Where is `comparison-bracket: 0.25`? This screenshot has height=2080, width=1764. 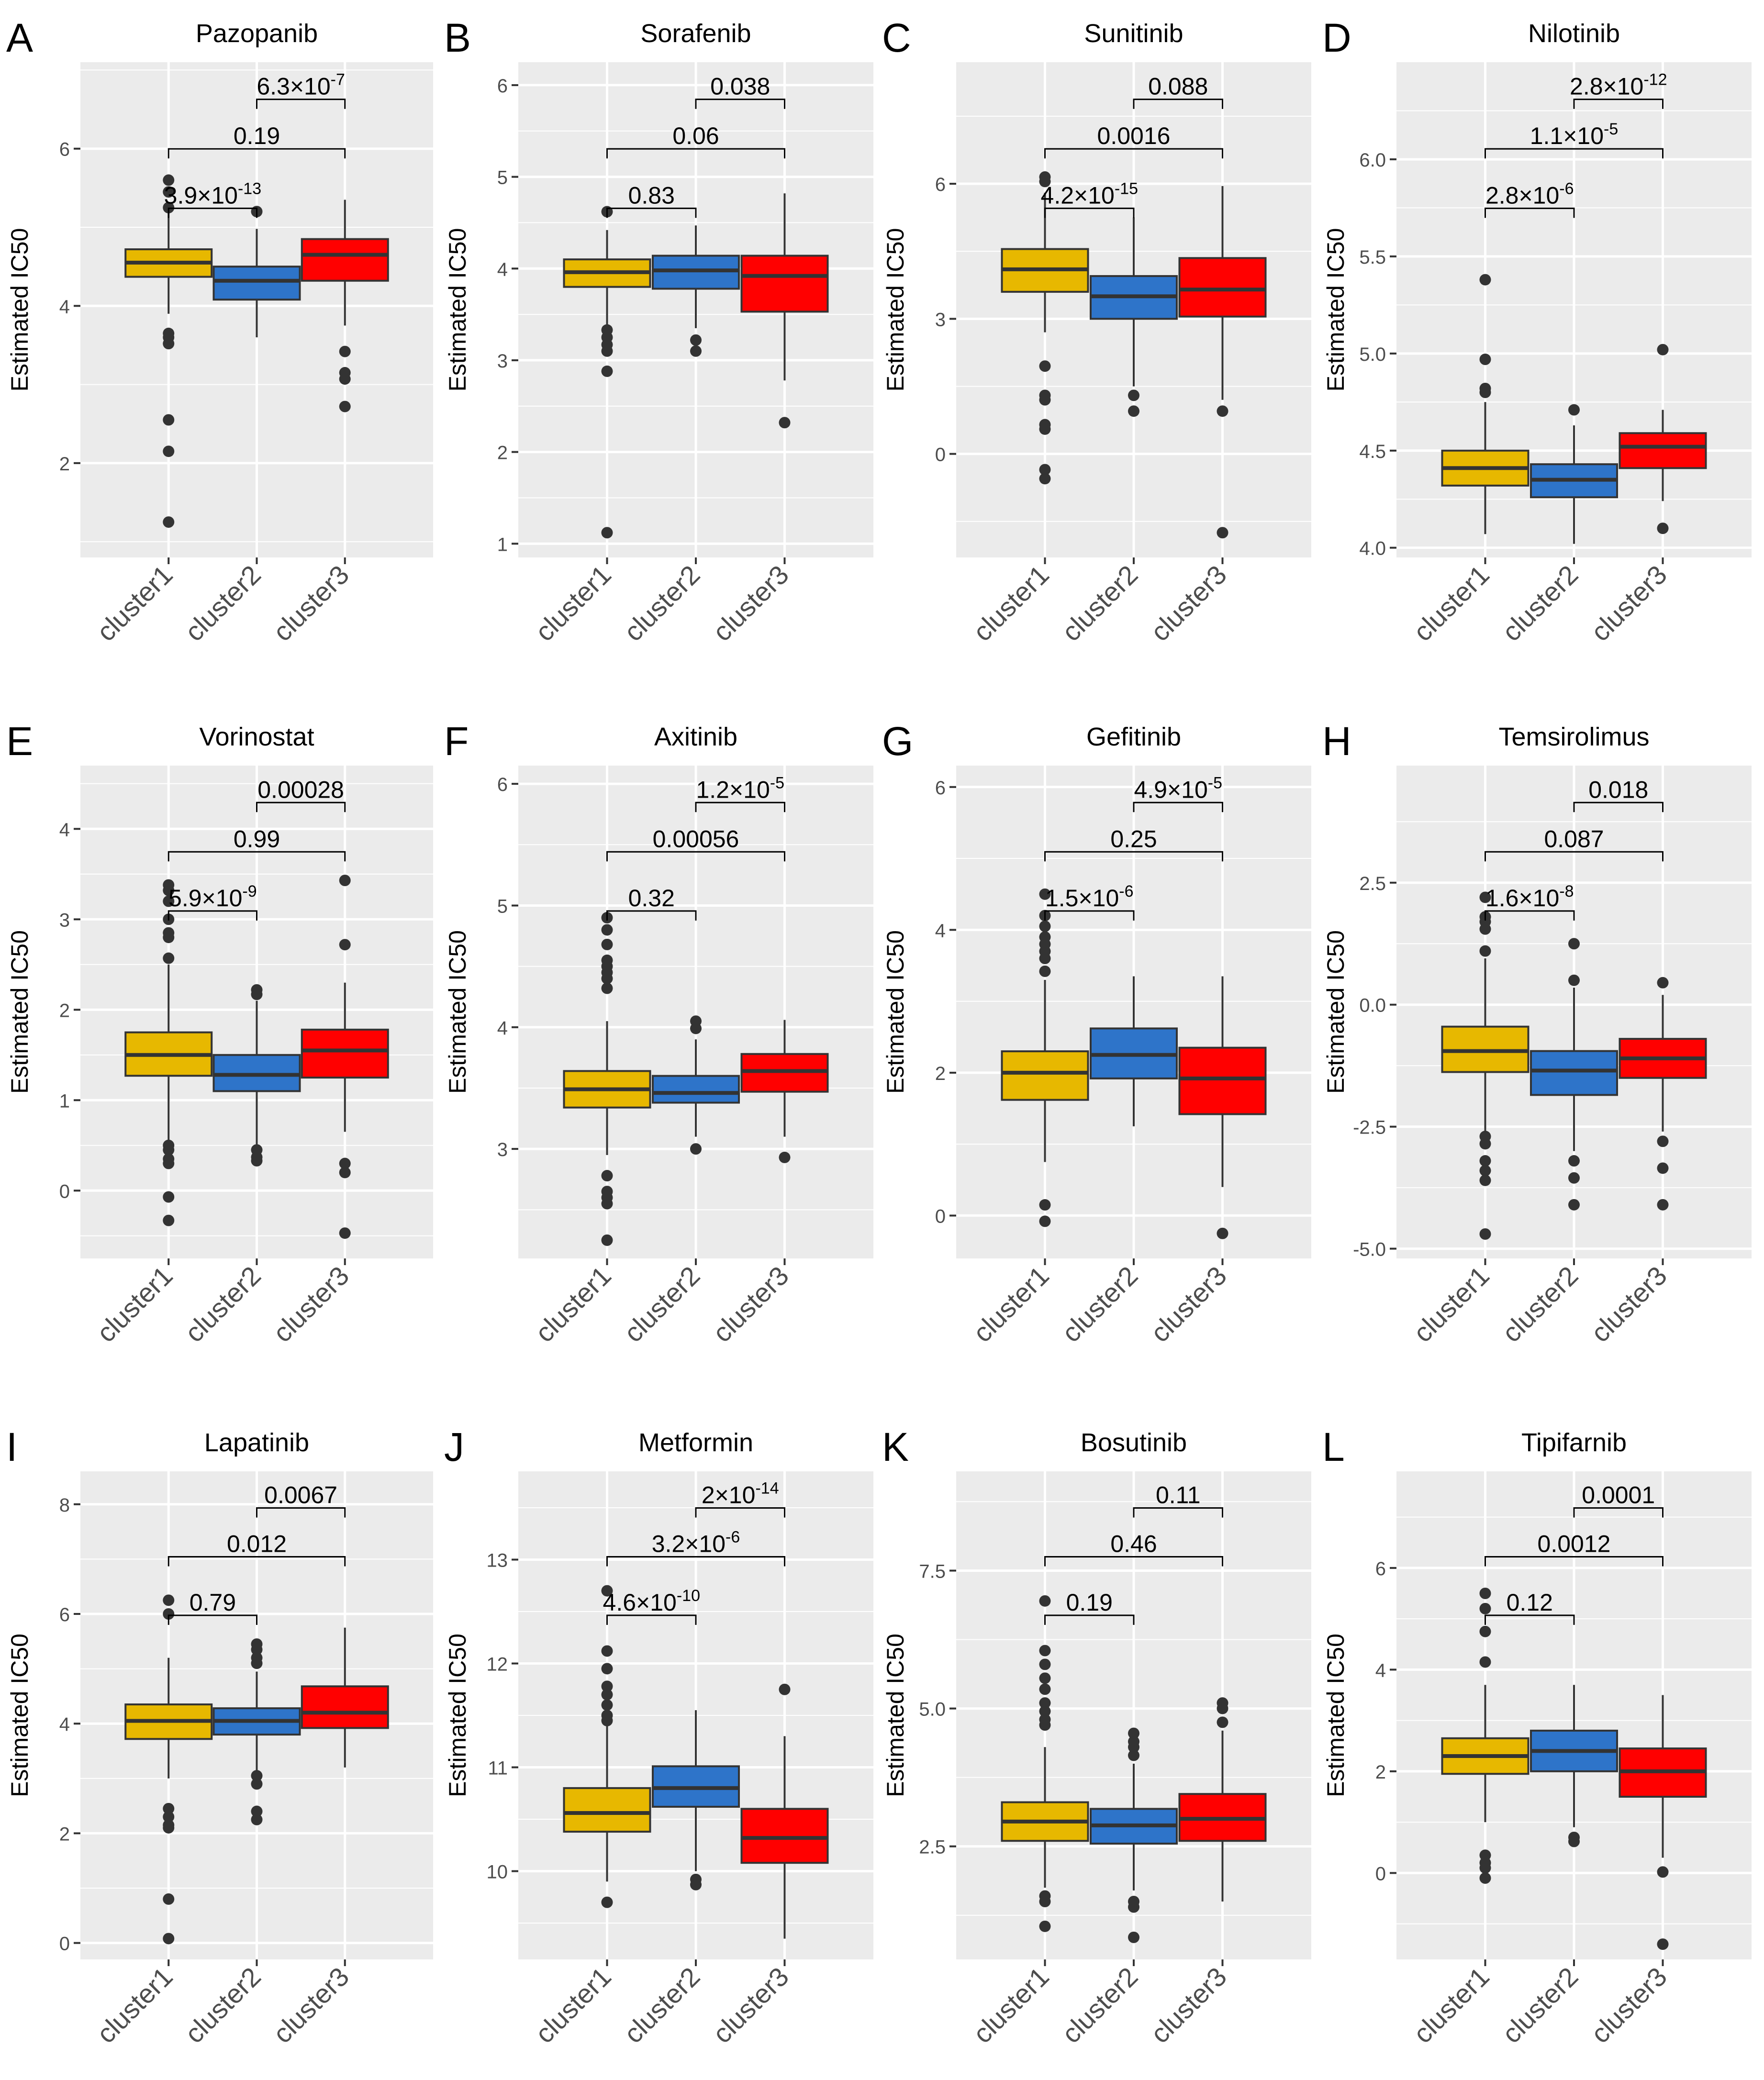
comparison-bracket: 0.25 is located at coordinates (1133, 843).